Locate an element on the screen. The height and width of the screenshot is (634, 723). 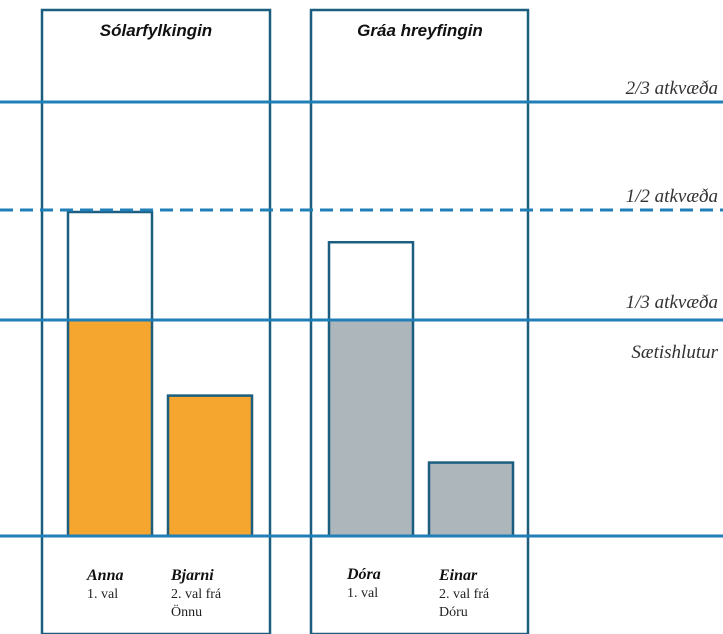
candidate-note-dora: 1. val is located at coordinates (362, 593).